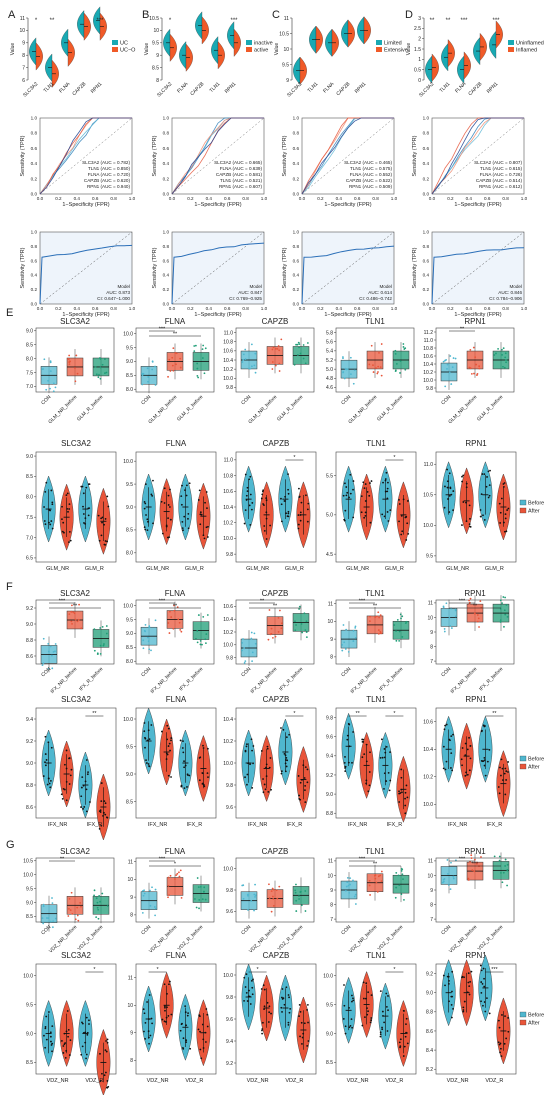 This screenshot has width=550, height=1095. Describe the element at coordinates (329, 1005) in the screenshot. I see `y-tick-label: 9.5` at that location.